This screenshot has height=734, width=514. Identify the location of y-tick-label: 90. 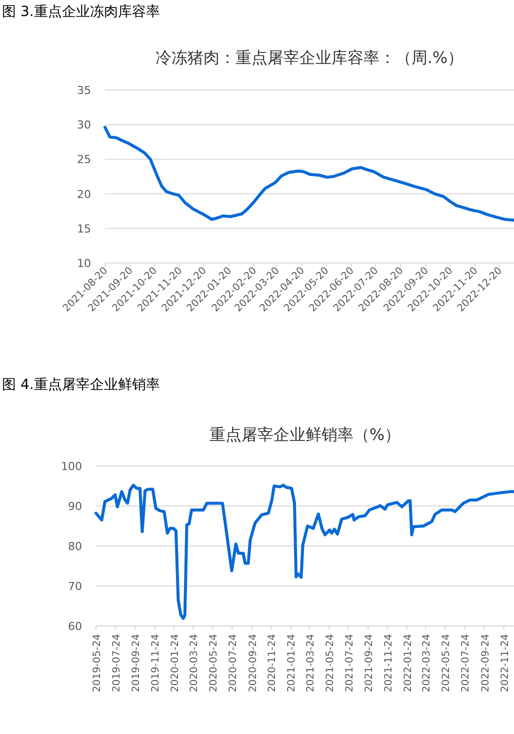
(75, 506).